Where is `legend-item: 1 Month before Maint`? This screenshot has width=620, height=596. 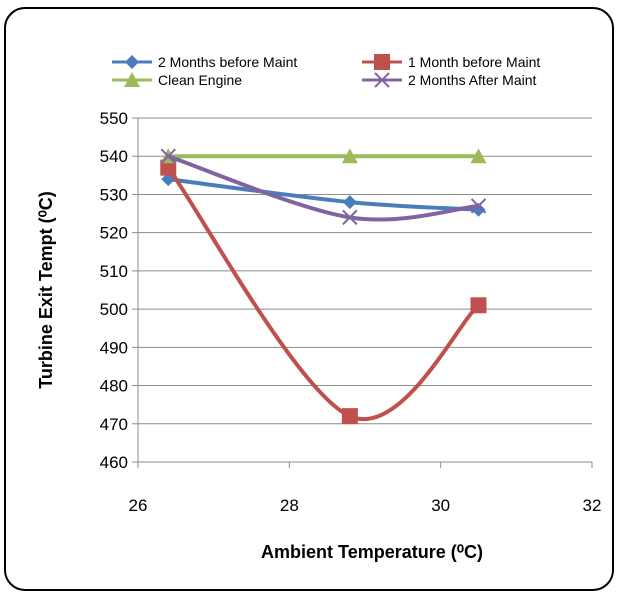
legend-item: 1 Month before Maint is located at coordinates (451, 62).